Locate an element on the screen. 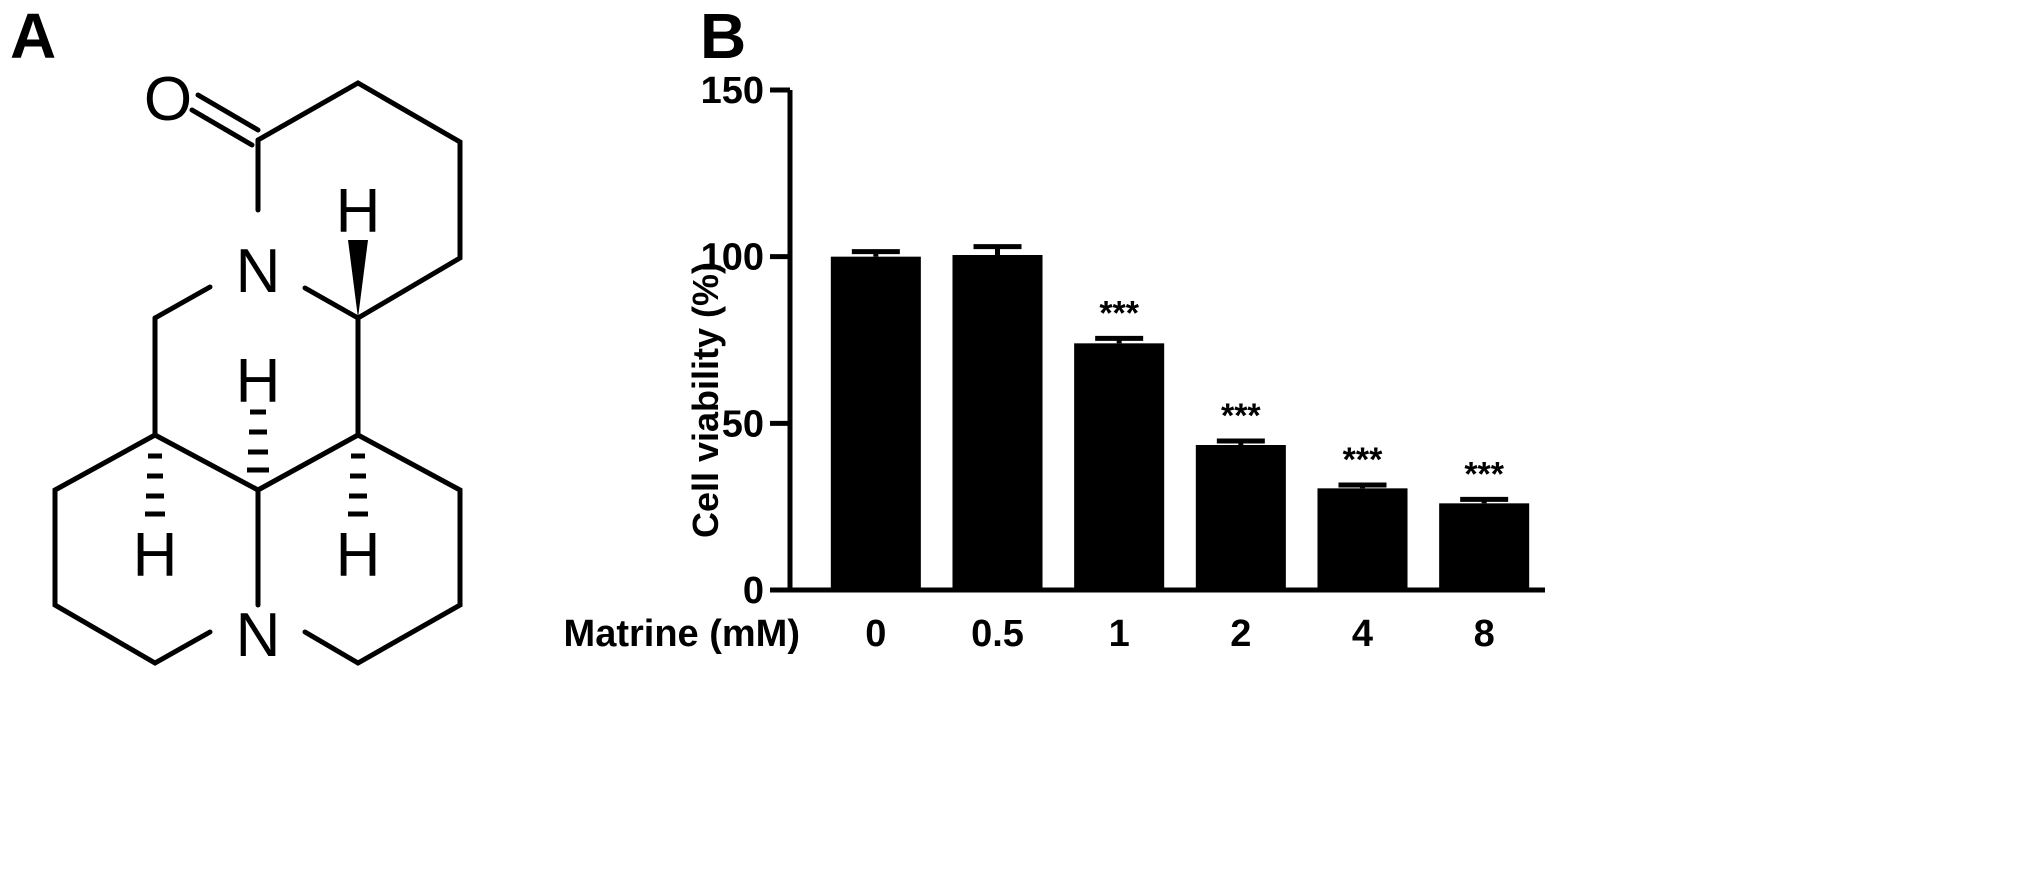 The width and height of the screenshot is (2031, 887). atom-hydrogen-wedge: H is located at coordinates (358, 211).